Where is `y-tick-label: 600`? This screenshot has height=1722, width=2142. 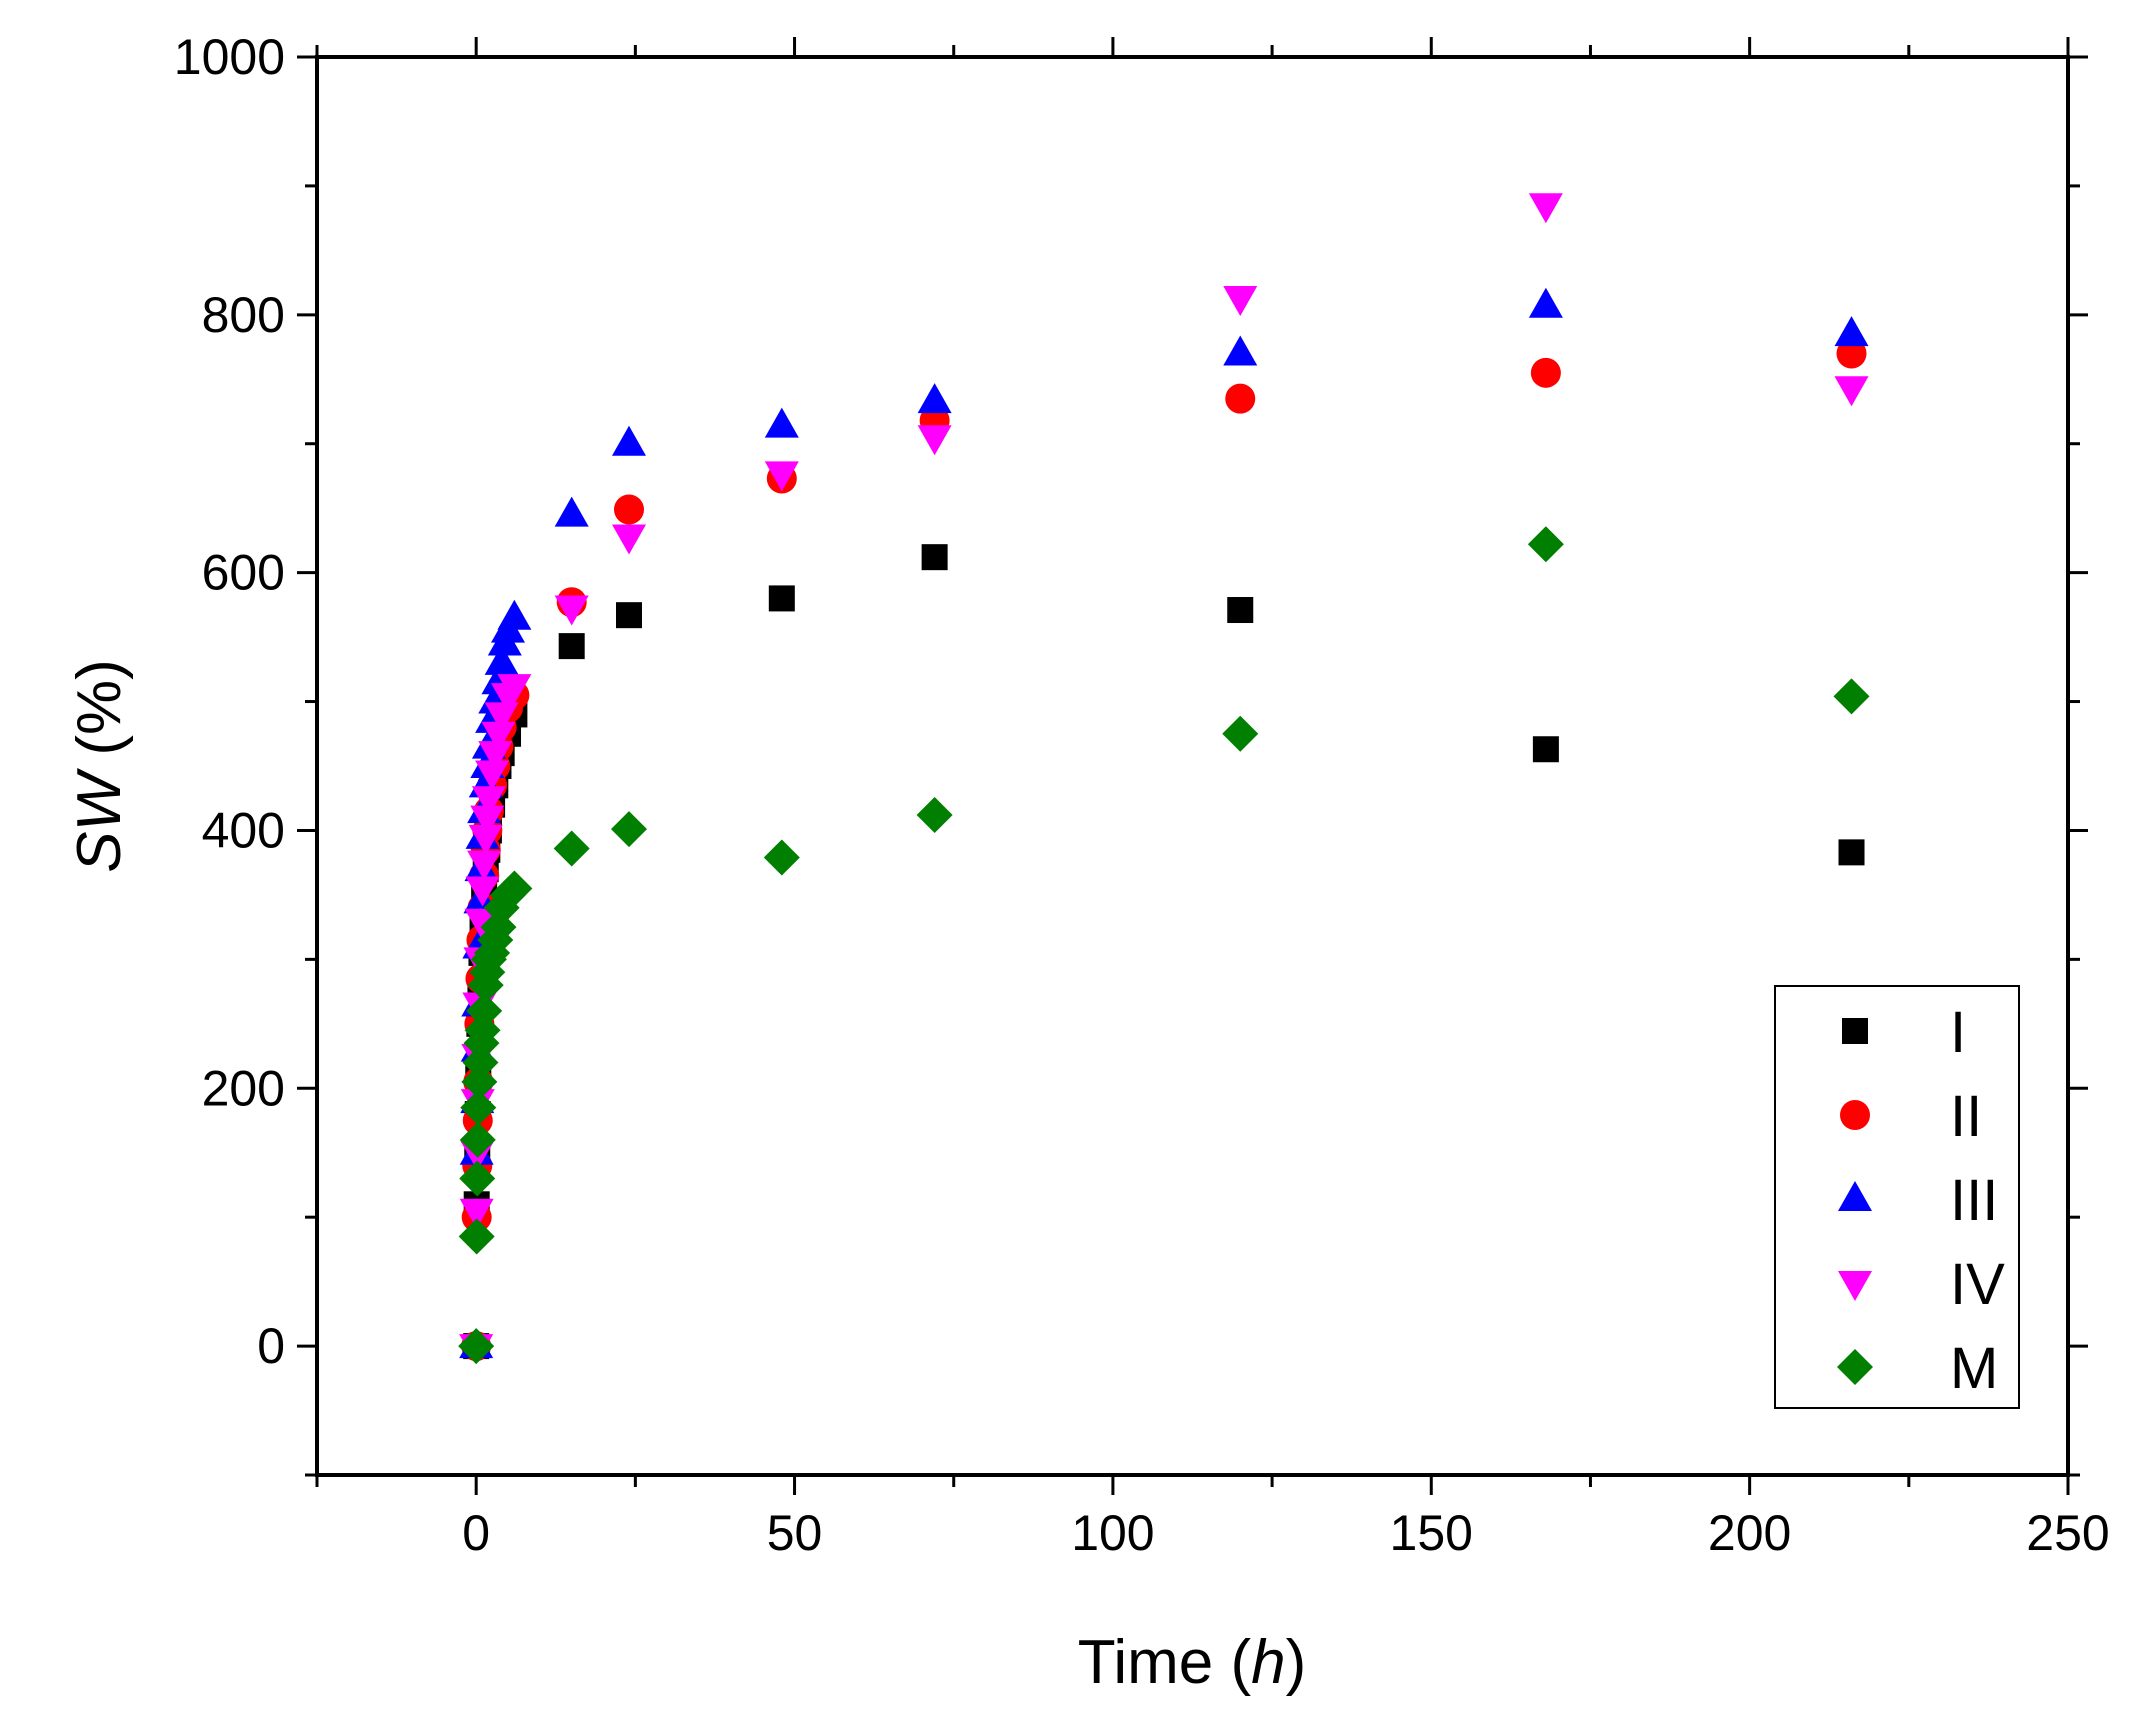 y-tick-label: 600 is located at coordinates (243, 573).